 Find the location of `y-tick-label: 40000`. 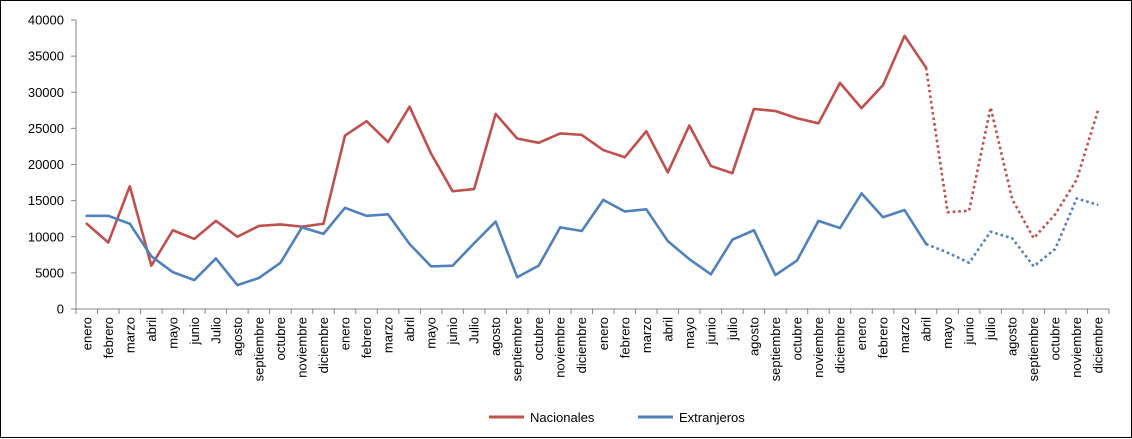

y-tick-label: 40000 is located at coordinates (46, 20).